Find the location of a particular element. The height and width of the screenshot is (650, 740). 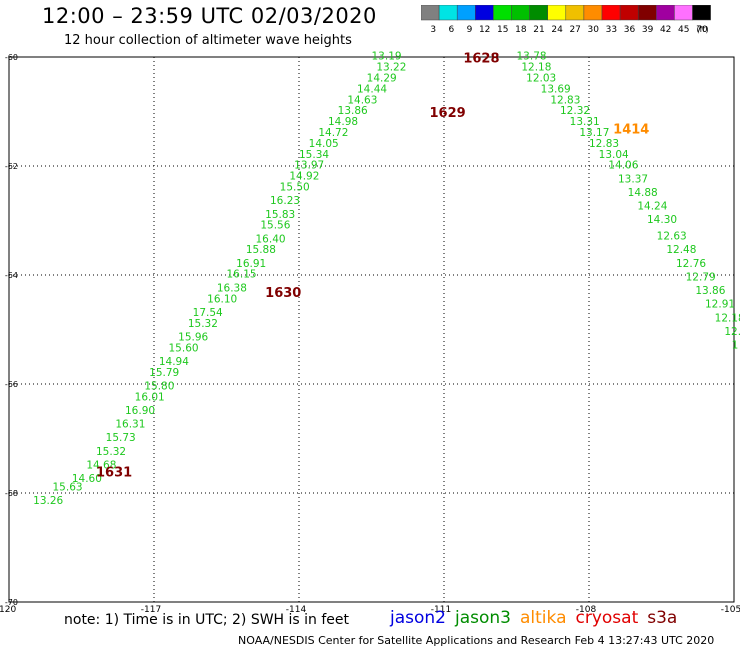

lat-tick-label: -68 is located at coordinates (11, 493).